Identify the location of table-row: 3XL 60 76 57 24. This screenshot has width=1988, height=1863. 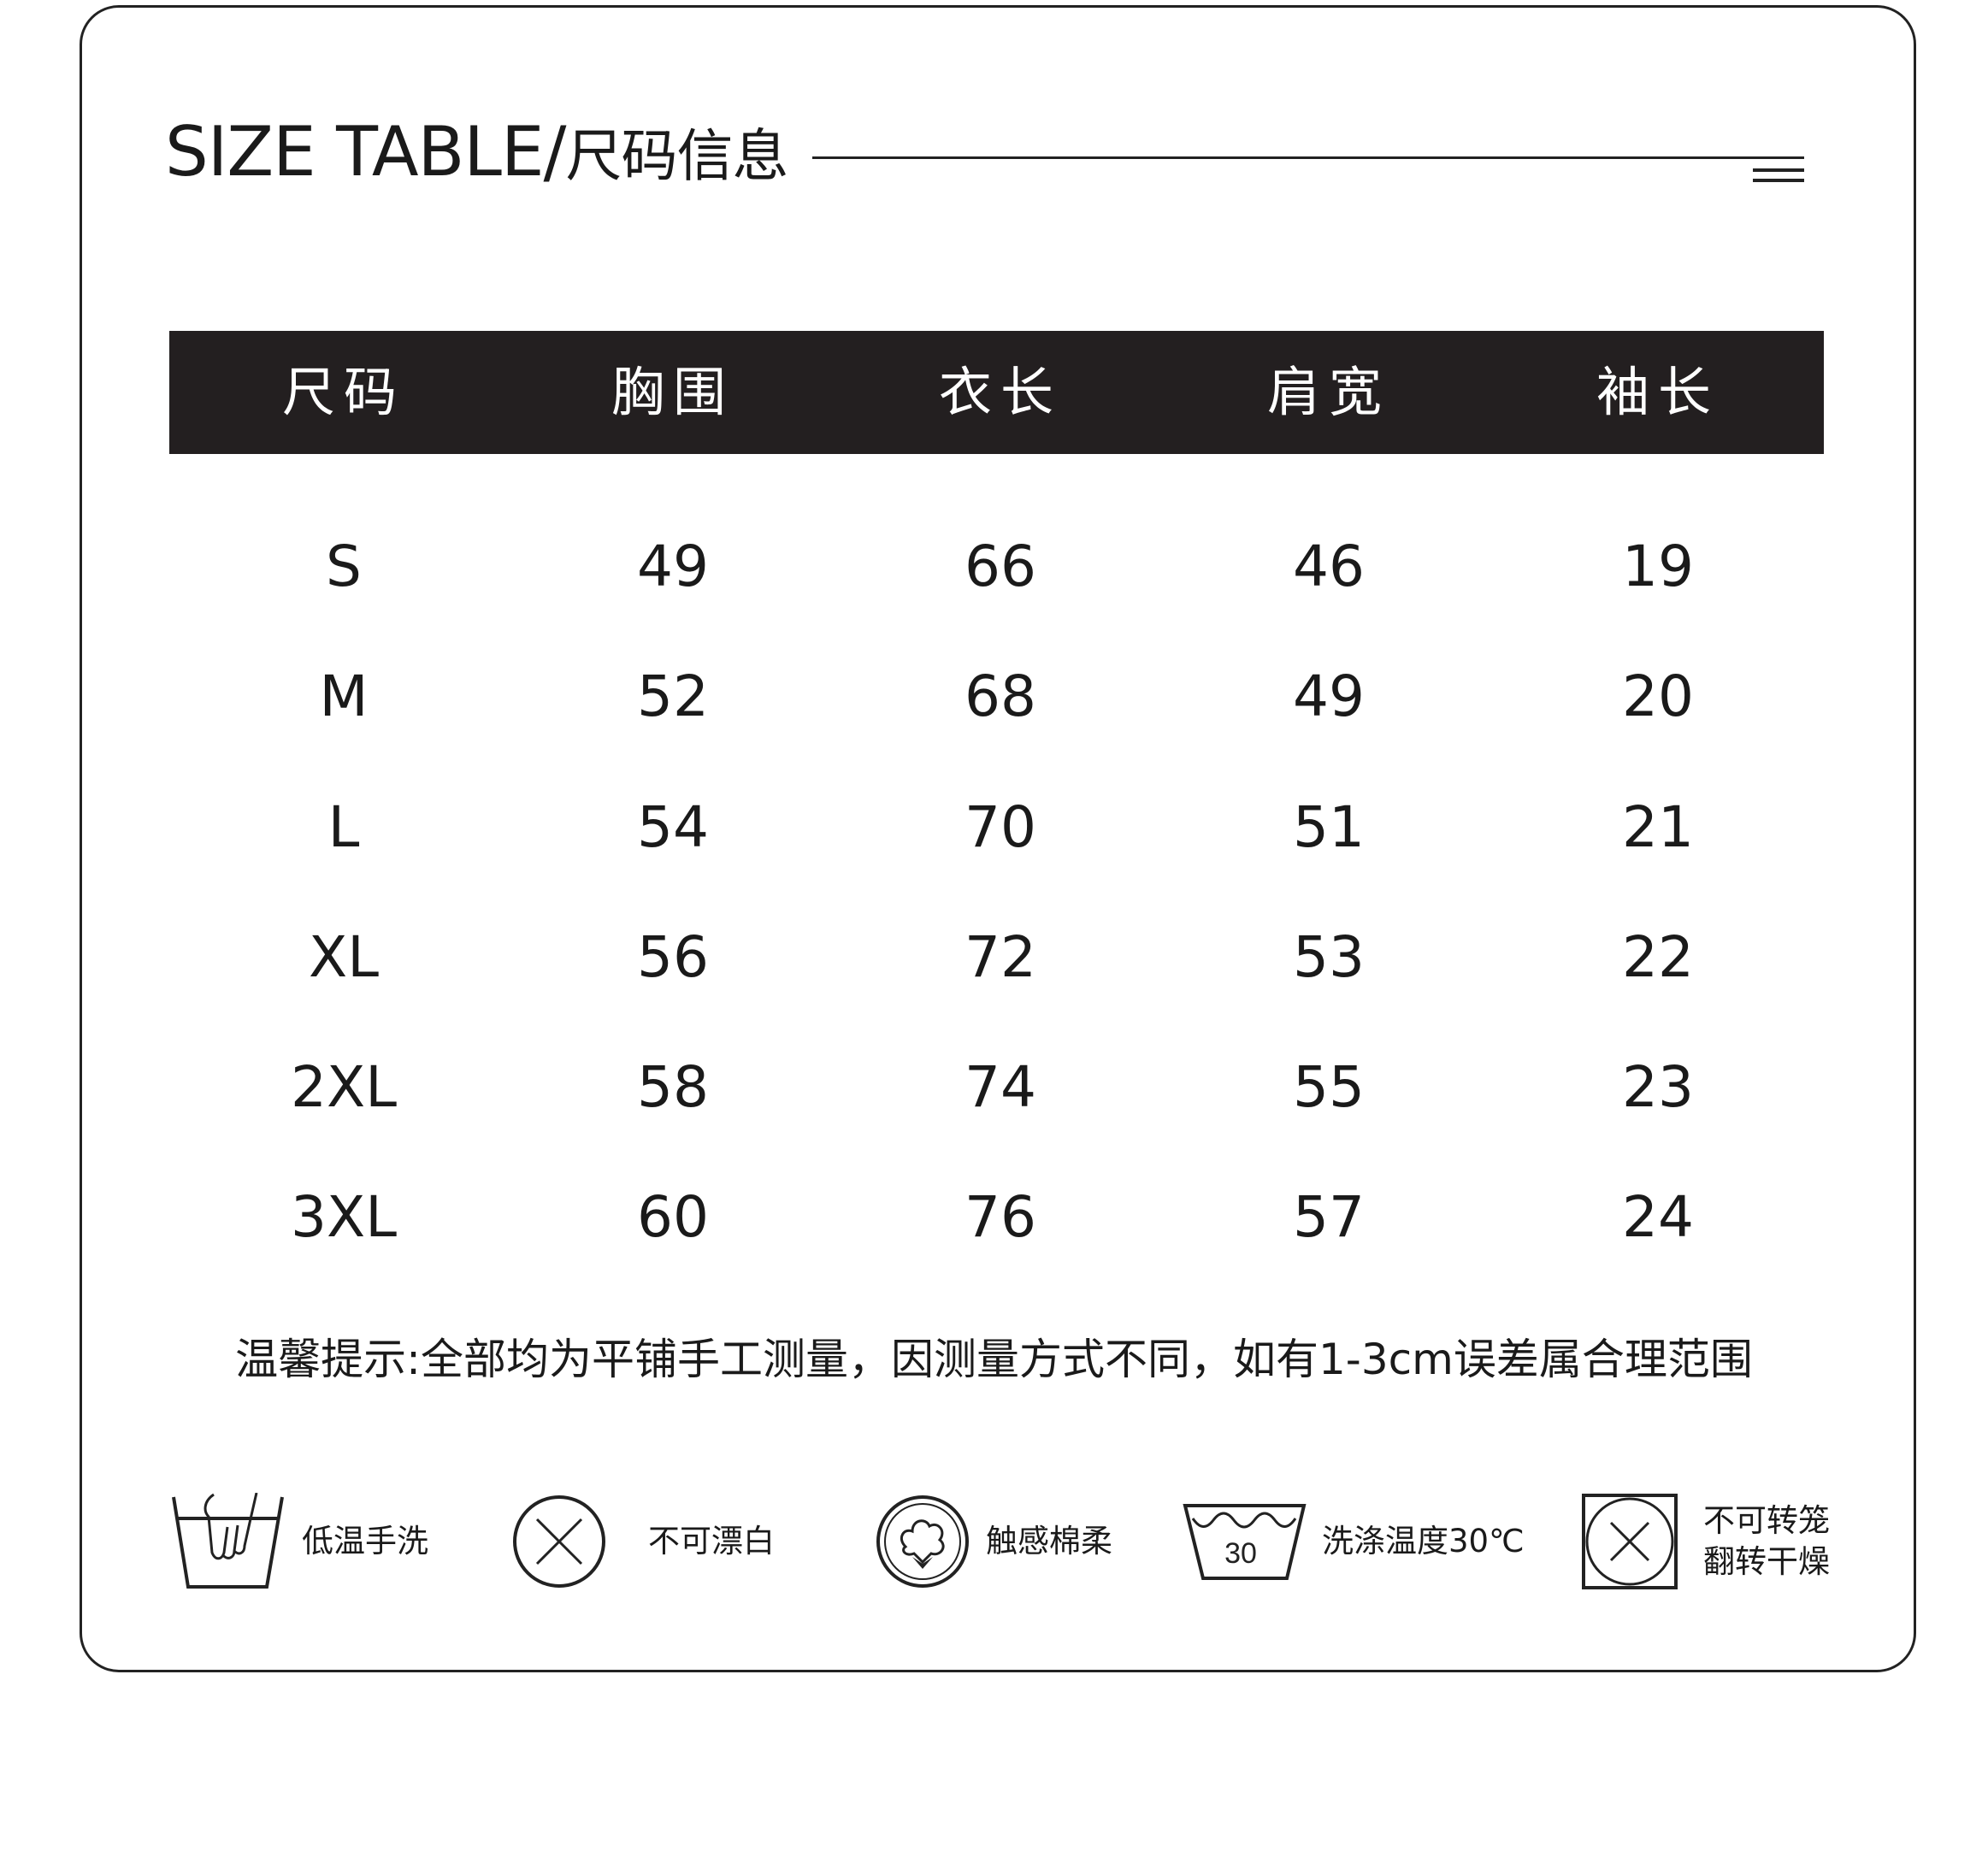
(994, 1218).